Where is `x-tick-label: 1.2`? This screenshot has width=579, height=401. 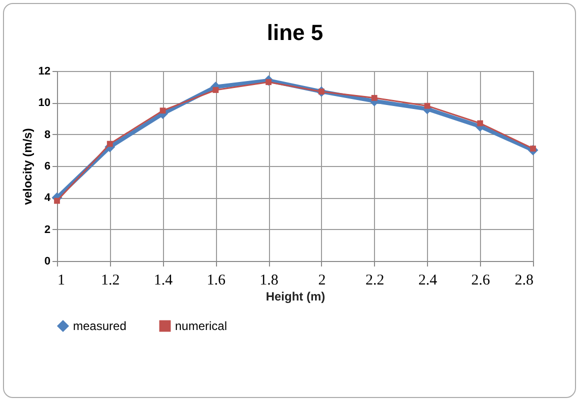
x-tick-label: 1.2 is located at coordinates (110, 280).